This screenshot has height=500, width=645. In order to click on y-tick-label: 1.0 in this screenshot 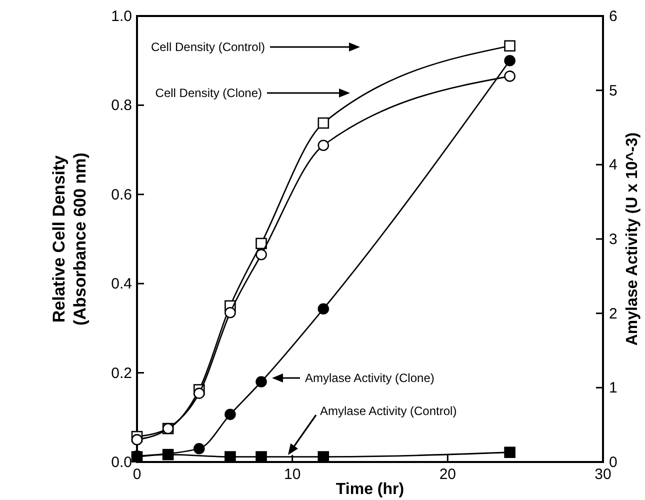, I will do `click(121, 16)`.